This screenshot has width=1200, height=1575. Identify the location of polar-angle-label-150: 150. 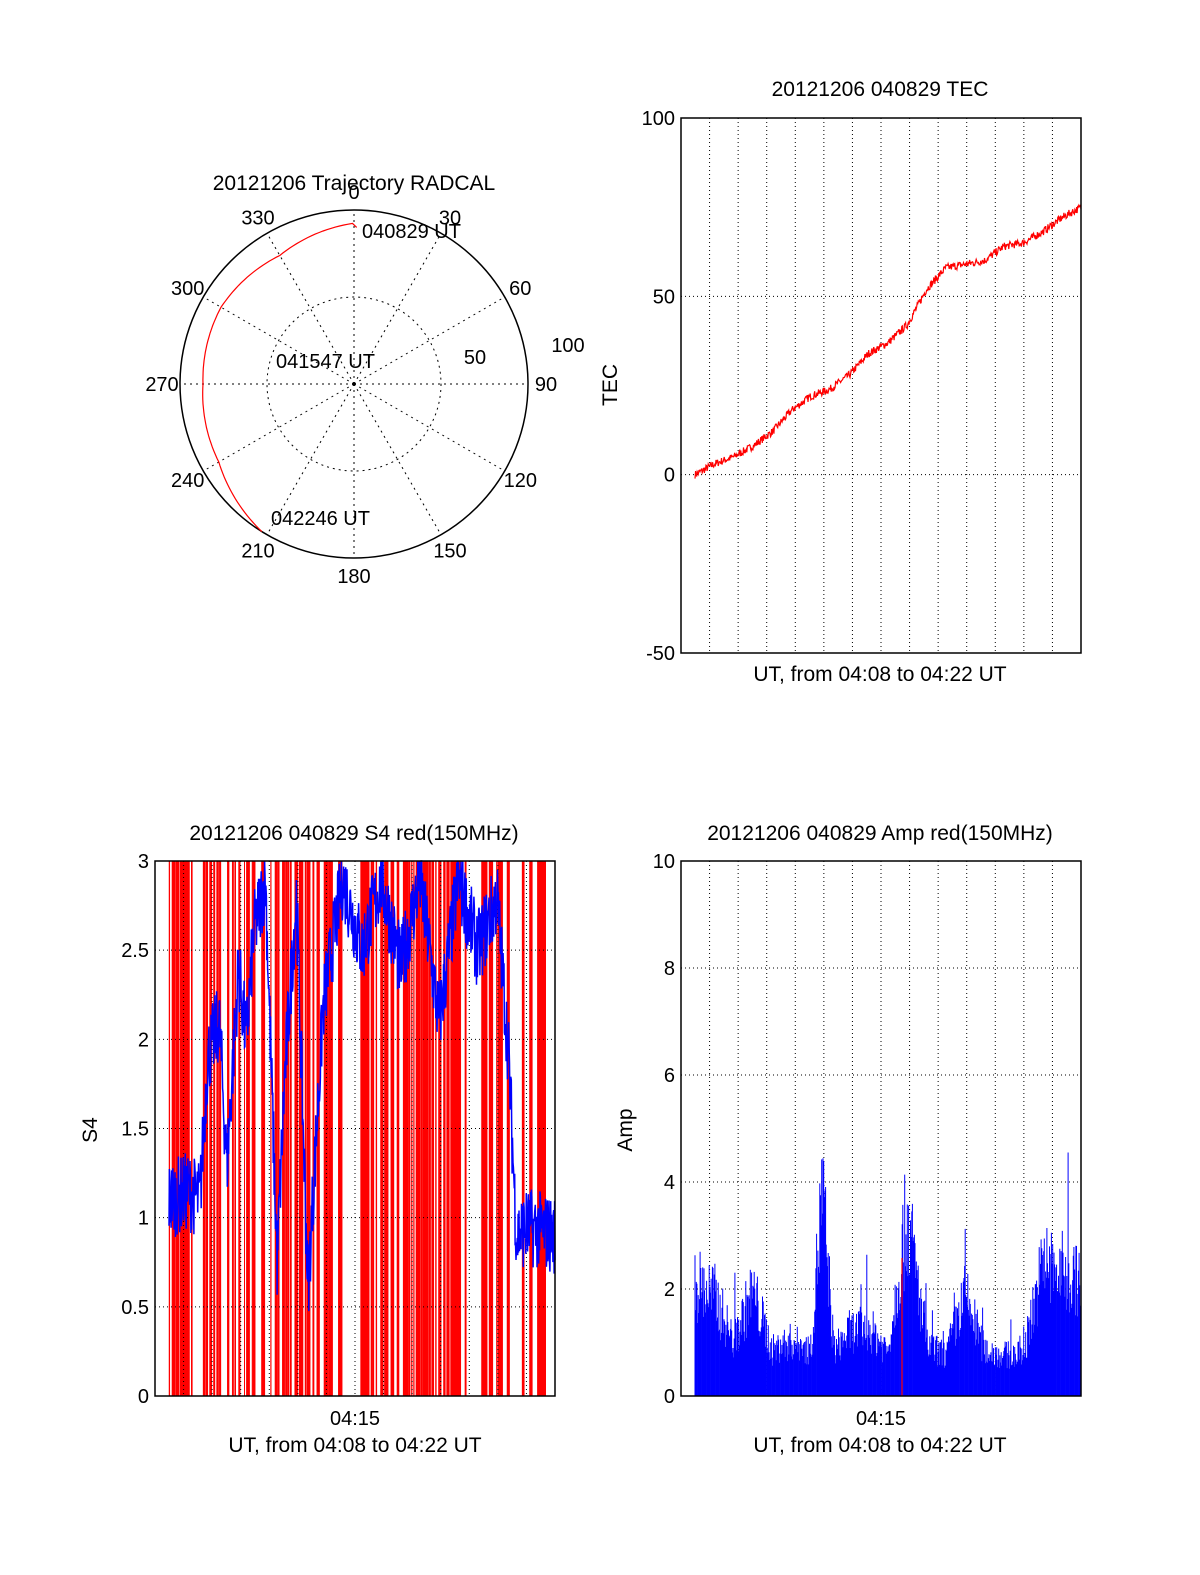
(449, 551).